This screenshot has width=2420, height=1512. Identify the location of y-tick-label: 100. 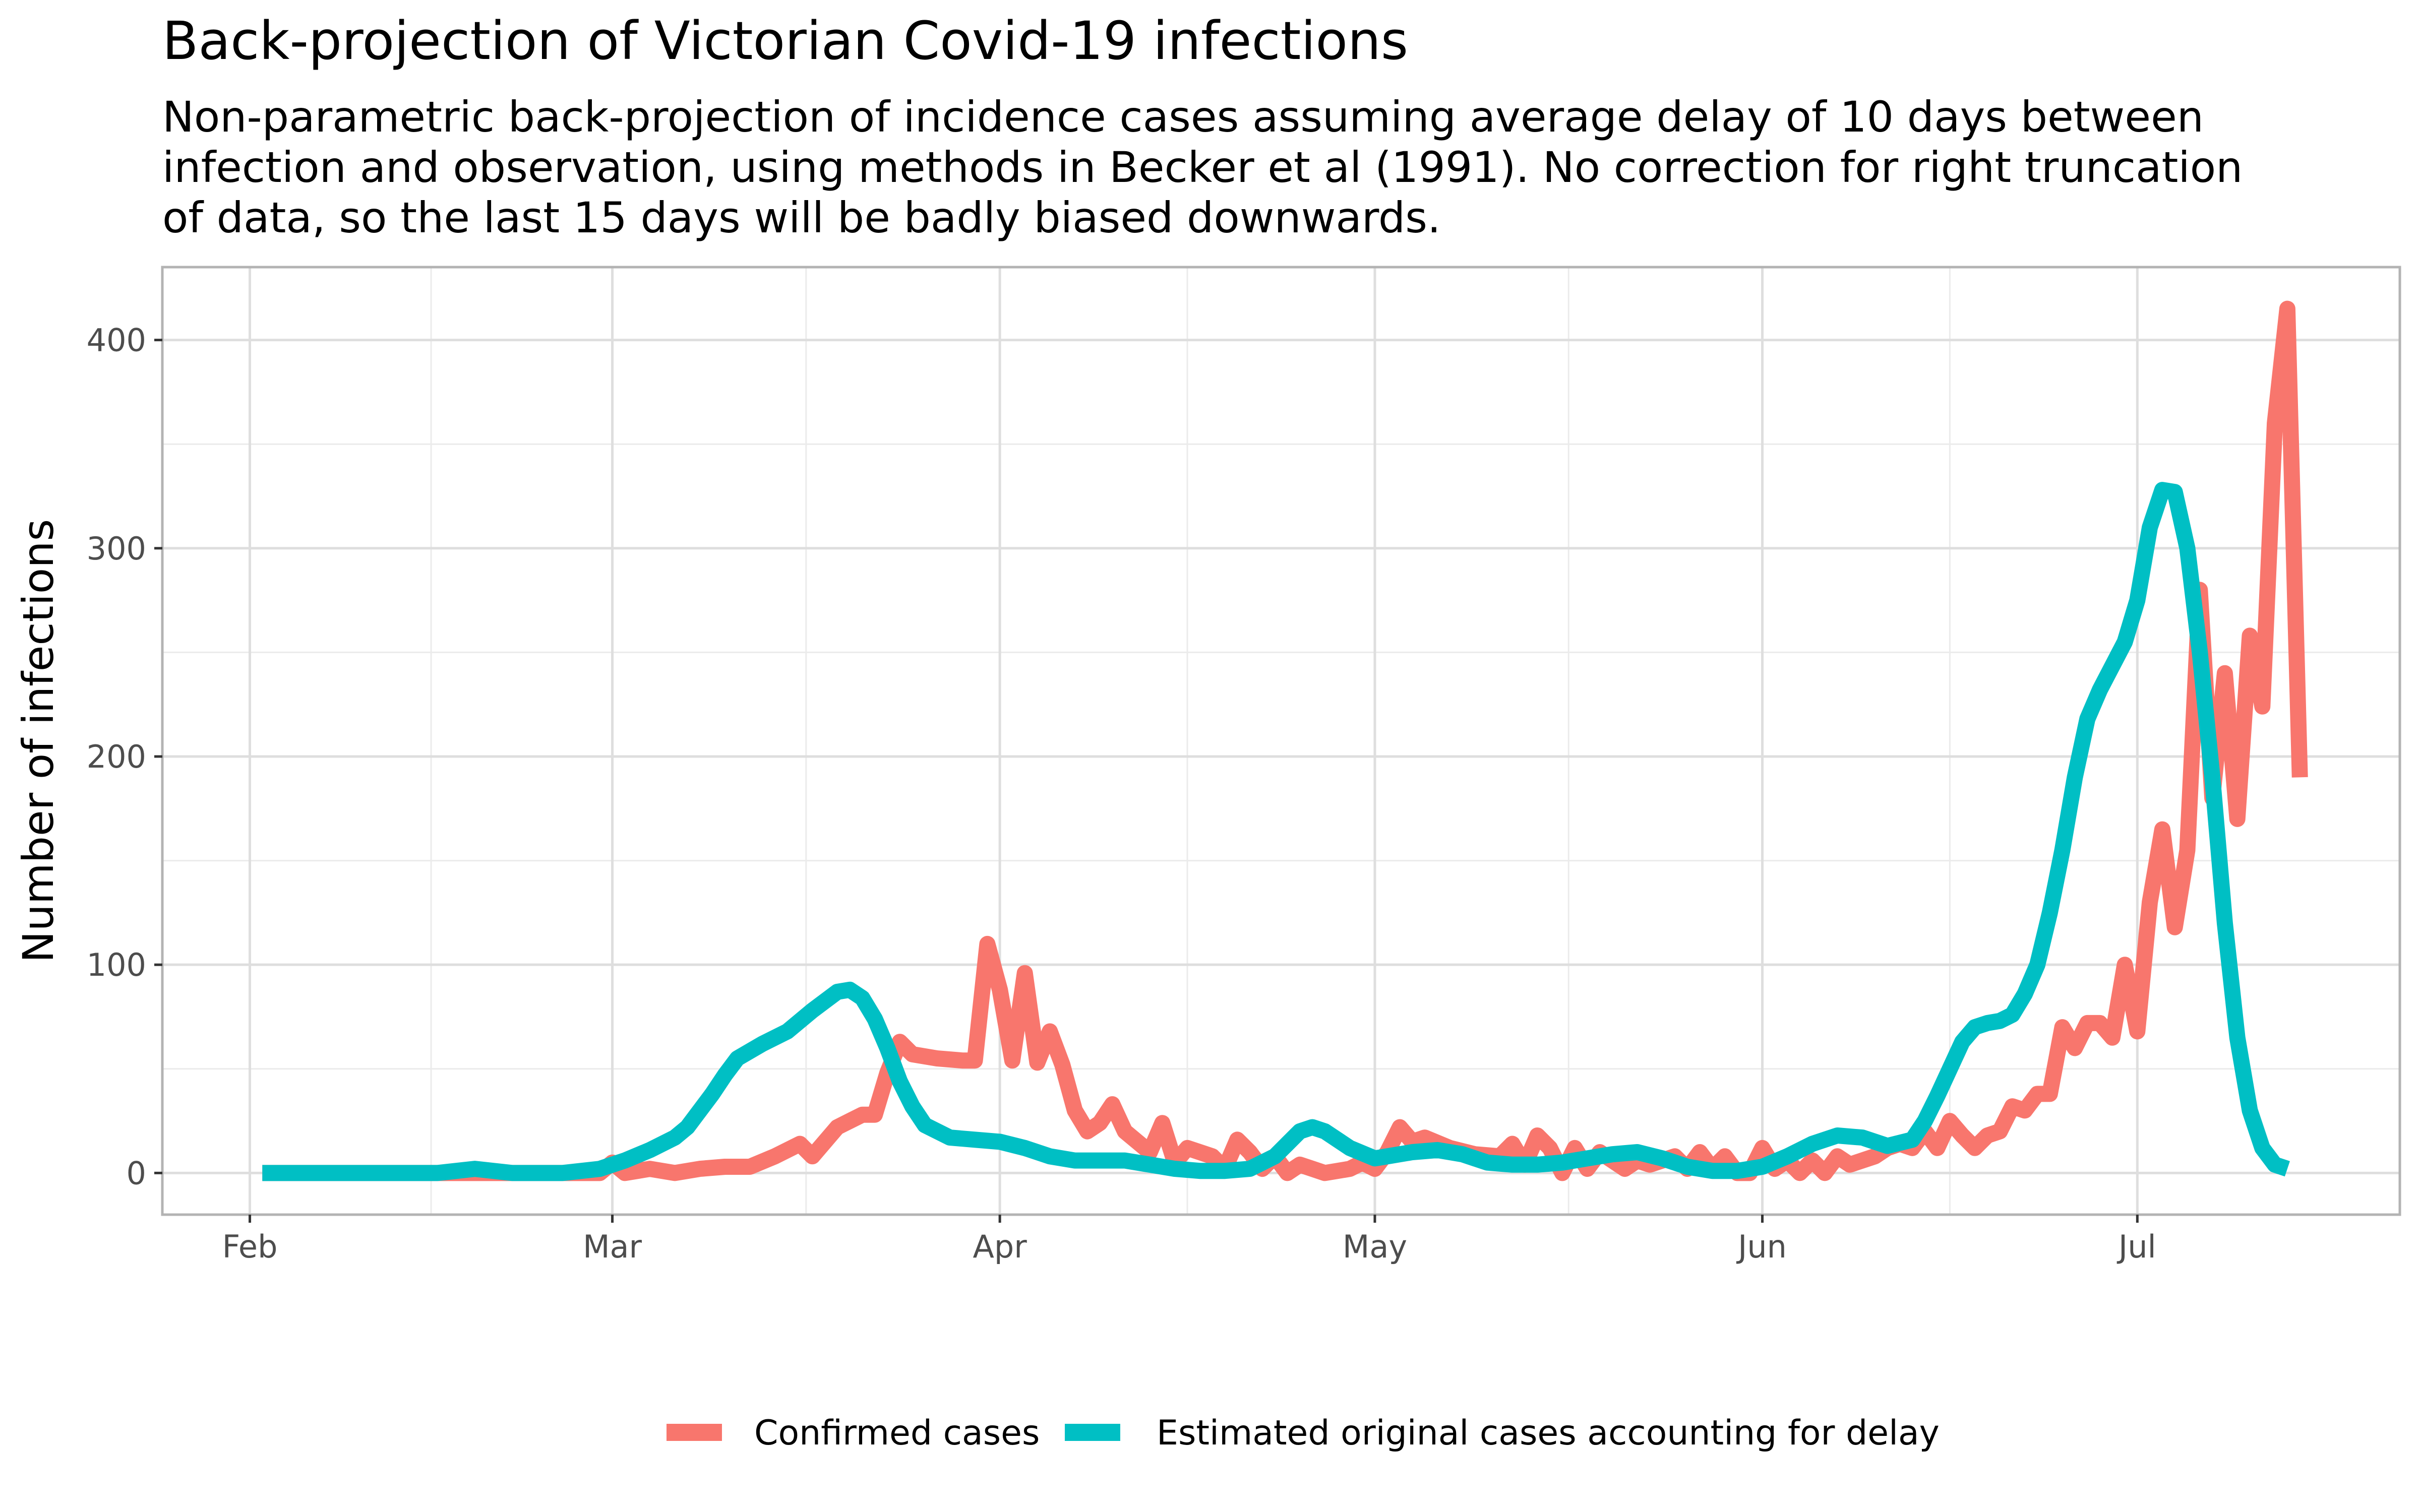
(116, 965).